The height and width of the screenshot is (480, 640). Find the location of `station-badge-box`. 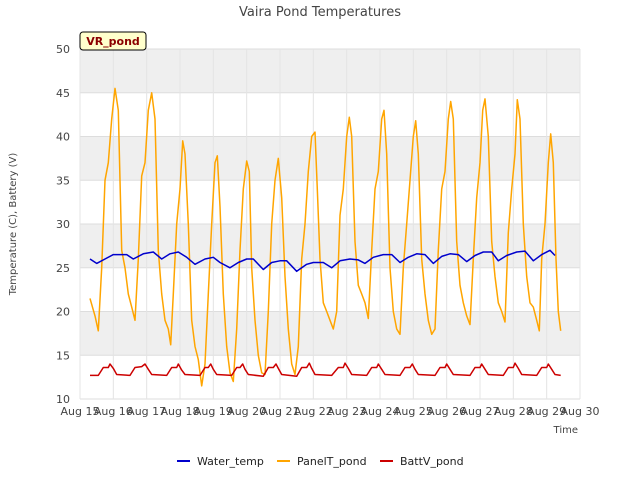

station-badge-box is located at coordinates (113, 41).